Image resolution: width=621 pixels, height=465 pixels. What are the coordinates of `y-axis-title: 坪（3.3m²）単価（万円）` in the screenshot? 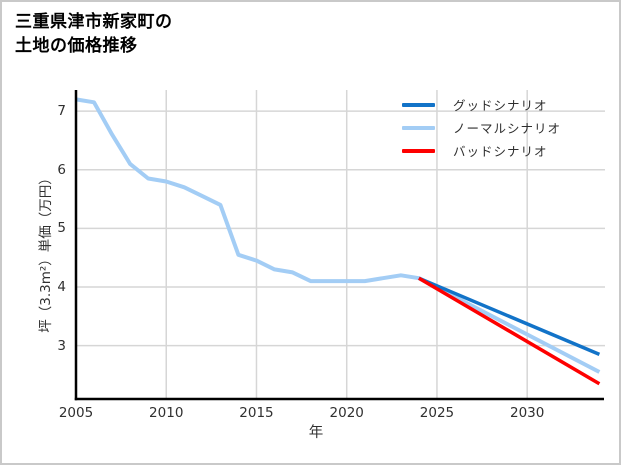 It's located at (46, 252).